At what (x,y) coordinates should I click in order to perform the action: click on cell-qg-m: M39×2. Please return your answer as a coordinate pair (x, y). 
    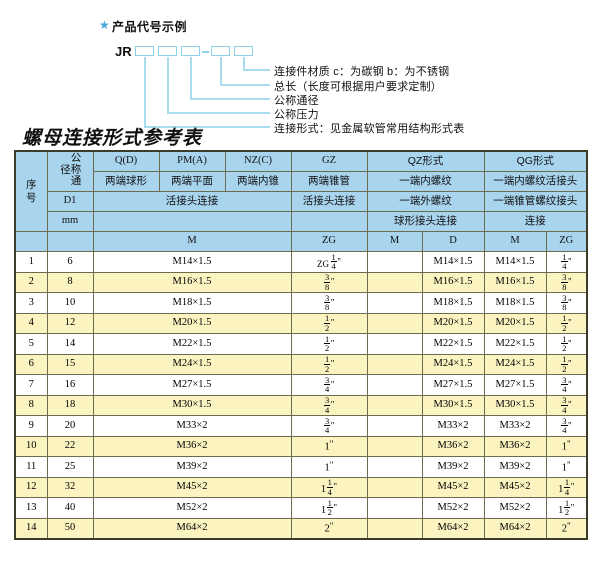
    Looking at the image, I should click on (515, 467).